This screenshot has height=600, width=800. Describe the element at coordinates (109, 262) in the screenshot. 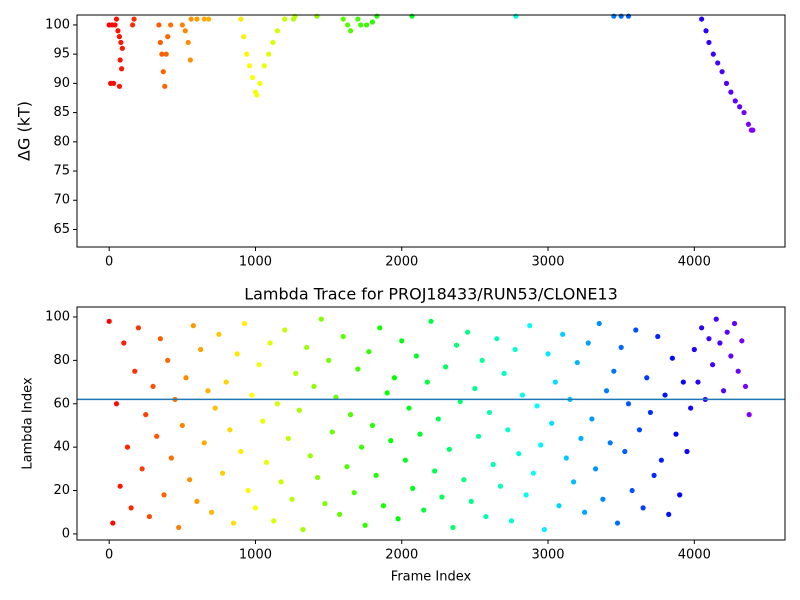

I see `x-tick-label: 0` at that location.